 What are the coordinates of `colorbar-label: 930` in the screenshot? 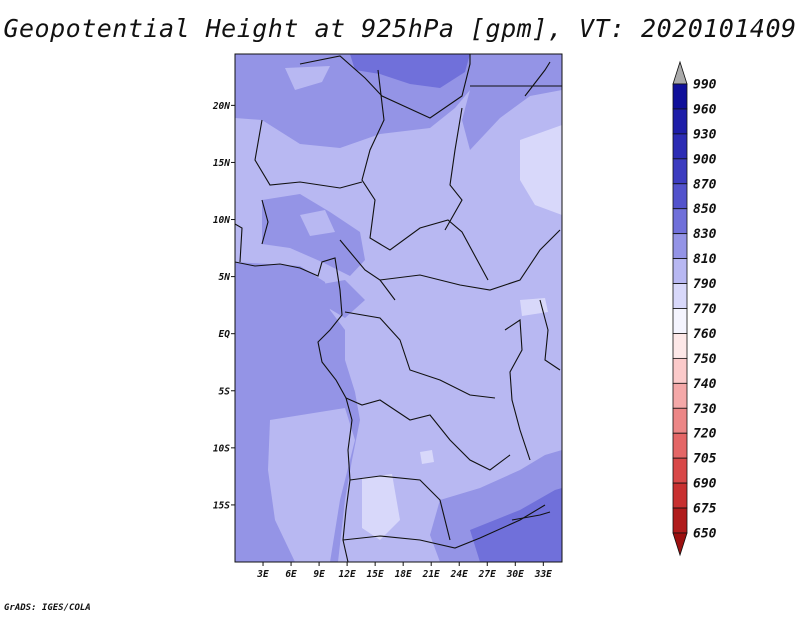 It's located at (705, 134).